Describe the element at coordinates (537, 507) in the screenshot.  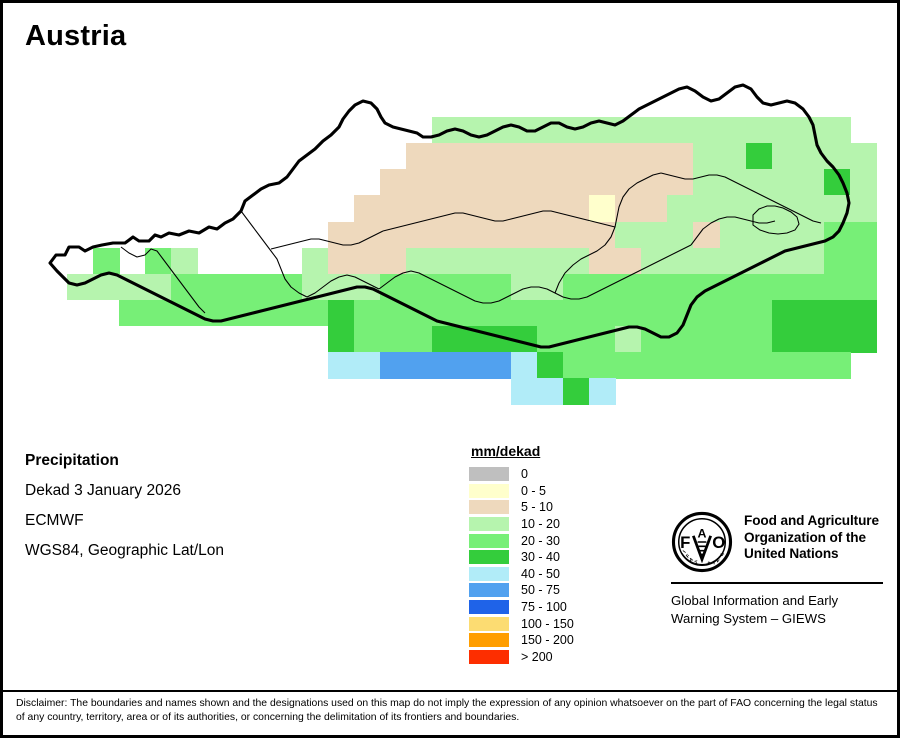
I see `legend-label: 5 - 10` at that location.